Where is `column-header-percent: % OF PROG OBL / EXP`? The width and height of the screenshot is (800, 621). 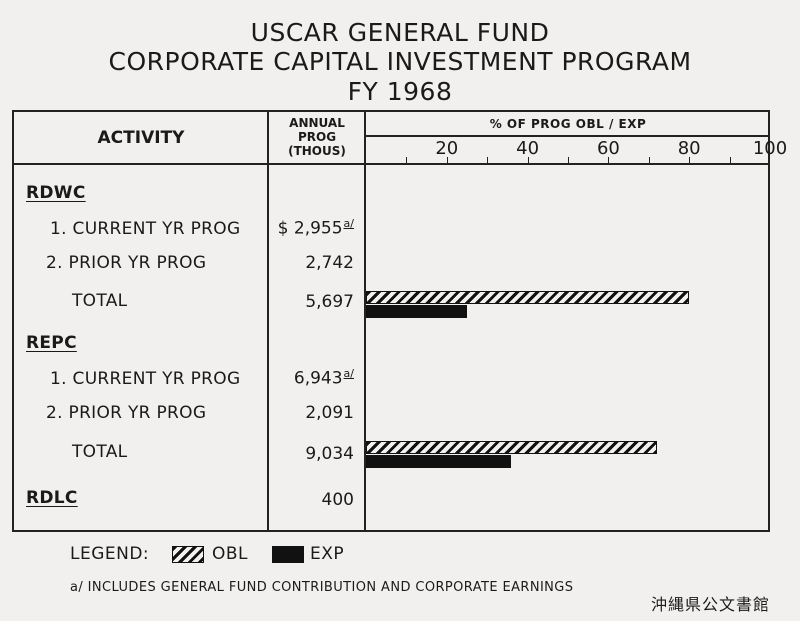 column-header-percent: % OF PROG OBL / EXP is located at coordinates (568, 124).